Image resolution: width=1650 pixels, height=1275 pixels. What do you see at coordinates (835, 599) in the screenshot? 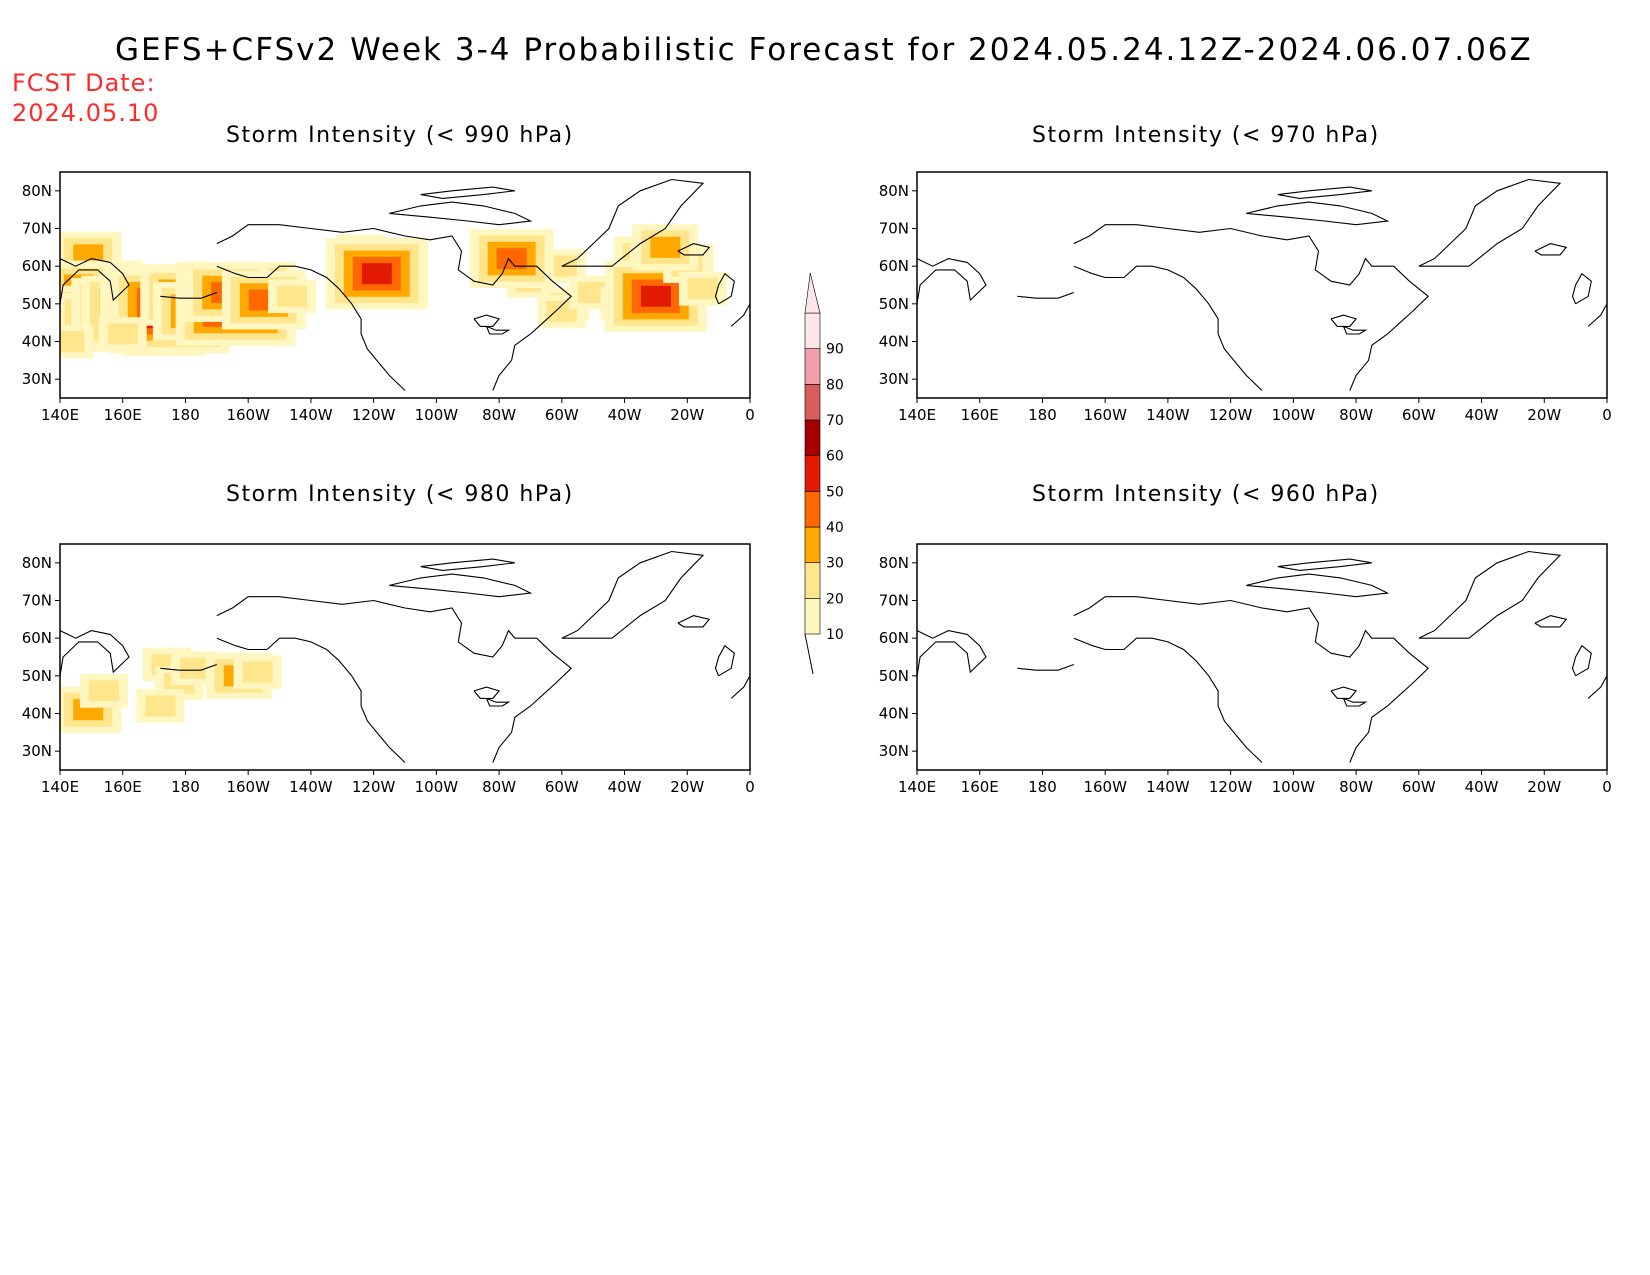
I see `colorbar-label: 20` at bounding box center [835, 599].